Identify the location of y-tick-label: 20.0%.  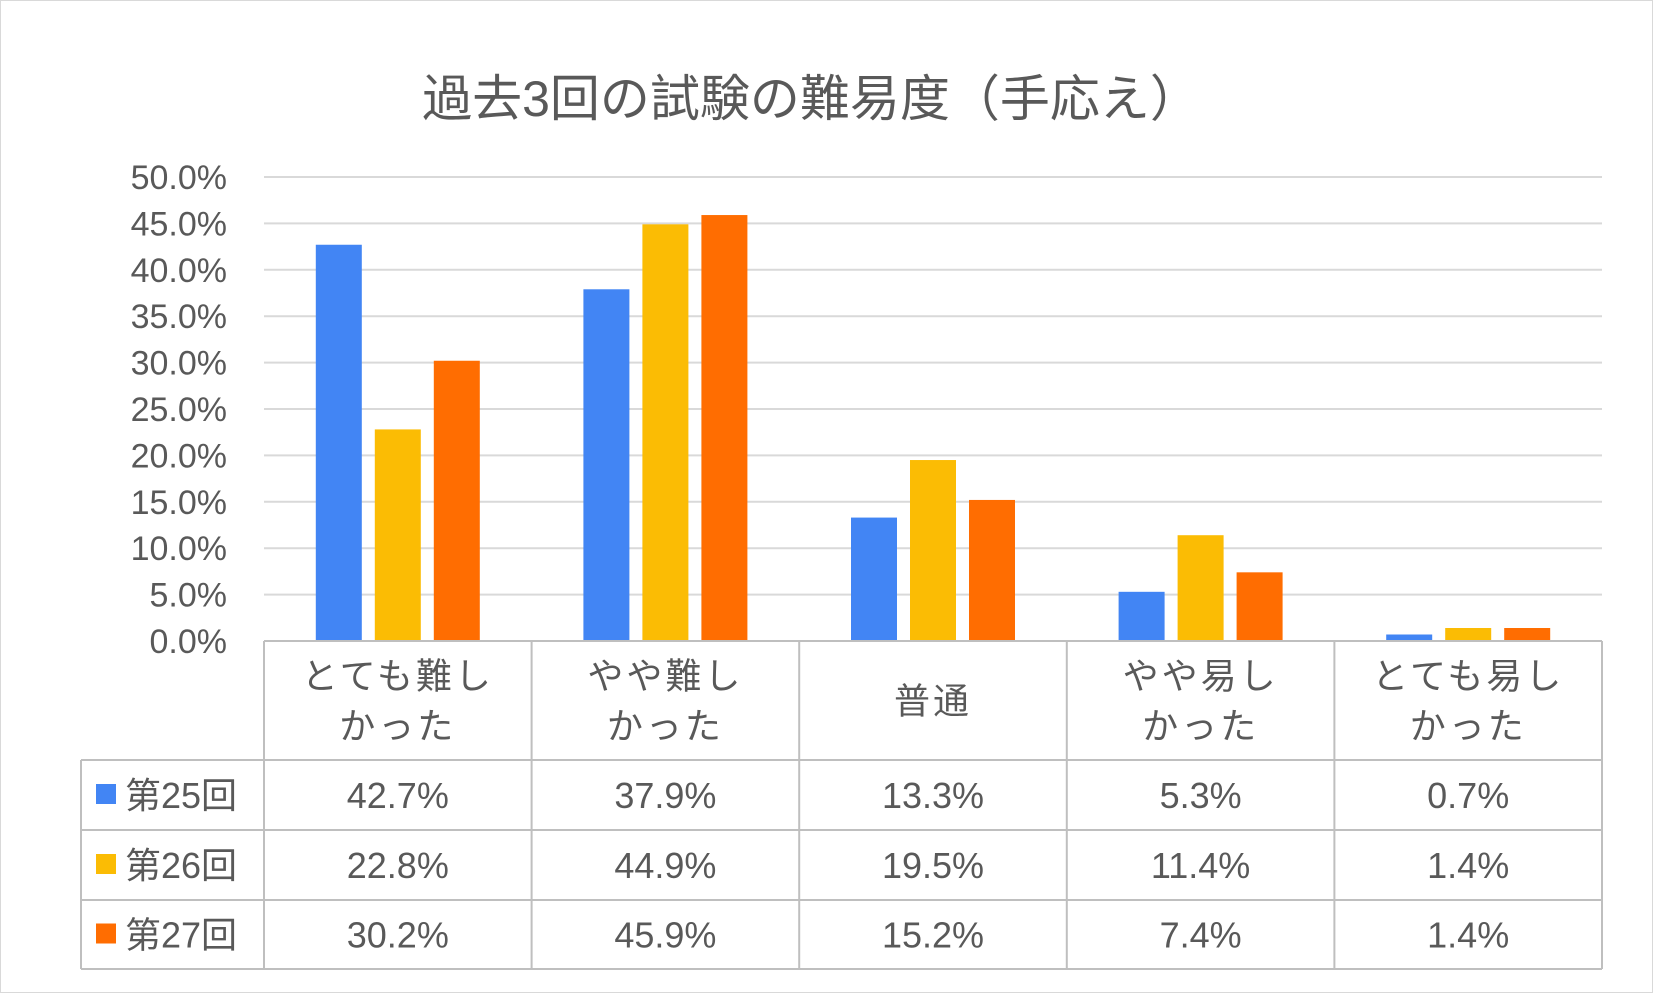
(179, 456).